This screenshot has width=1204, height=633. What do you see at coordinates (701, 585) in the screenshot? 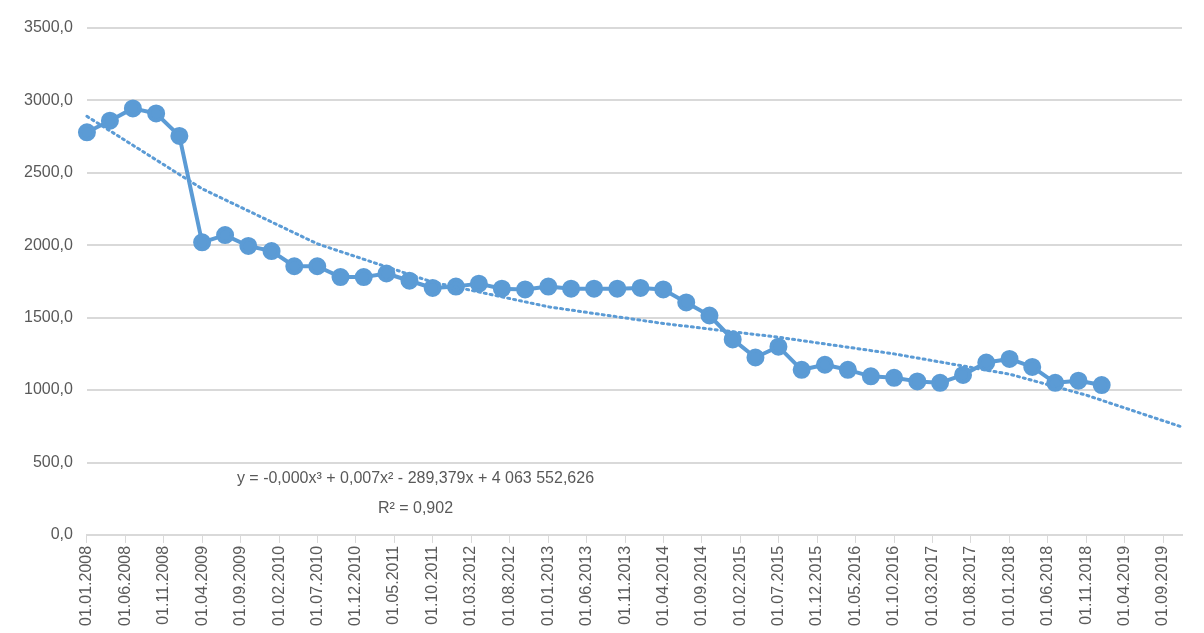
I see `x-tick-label: 01.09.2014` at bounding box center [701, 585].